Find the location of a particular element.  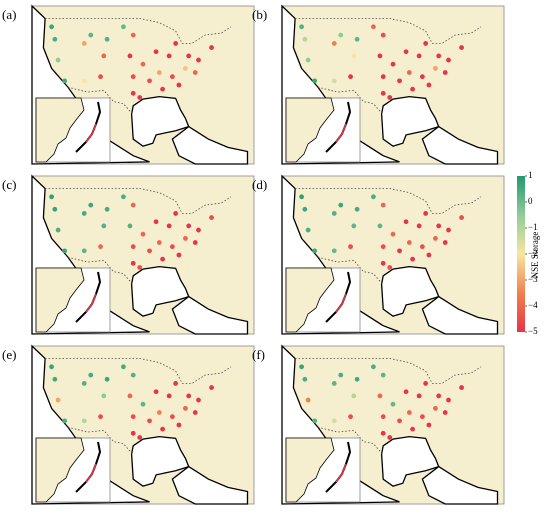

colorbar-tick-label: 1 is located at coordinates (530, 175).